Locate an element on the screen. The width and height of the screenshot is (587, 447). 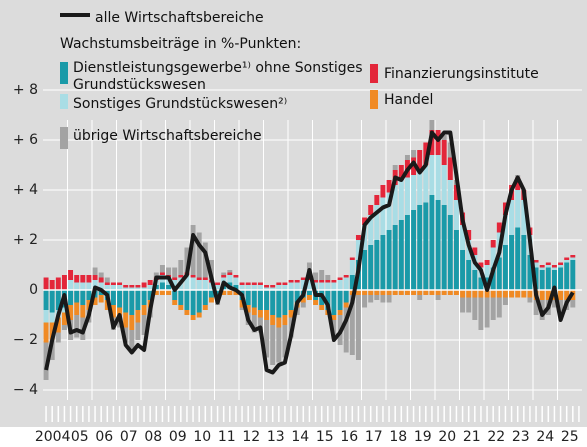
y-tick-label: + 8 is located at coordinates (25, 90).